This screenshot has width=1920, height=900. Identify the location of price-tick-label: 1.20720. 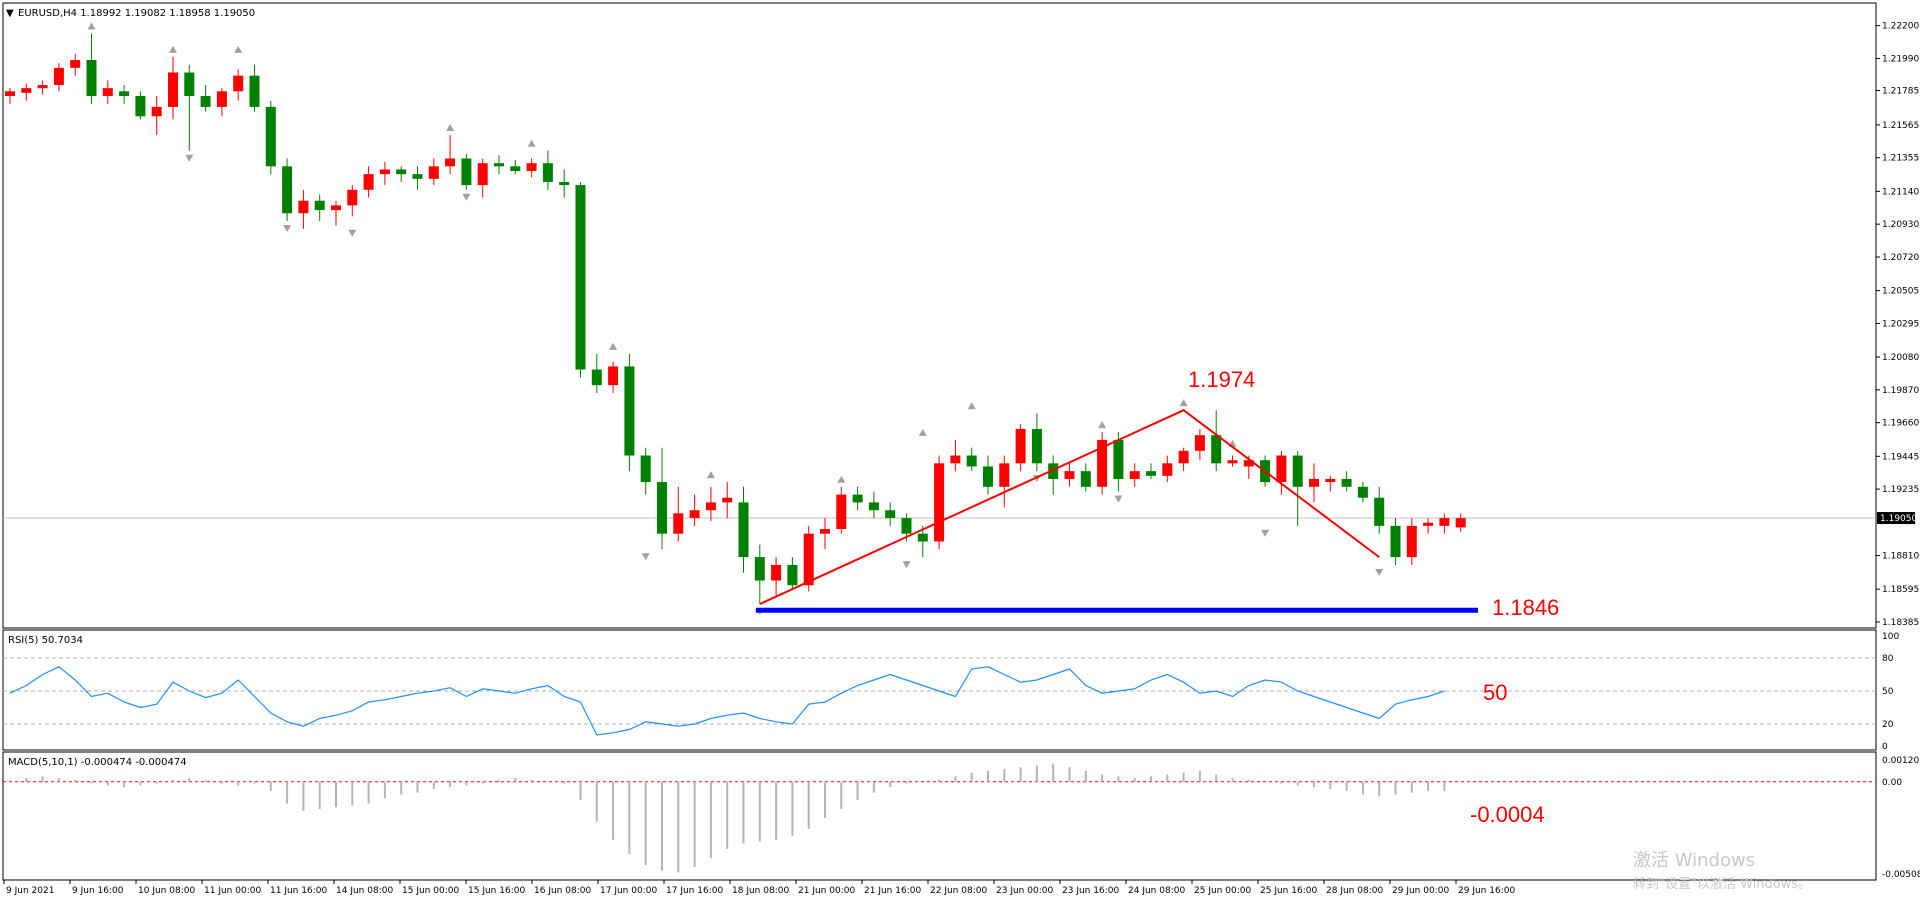
(1900, 258).